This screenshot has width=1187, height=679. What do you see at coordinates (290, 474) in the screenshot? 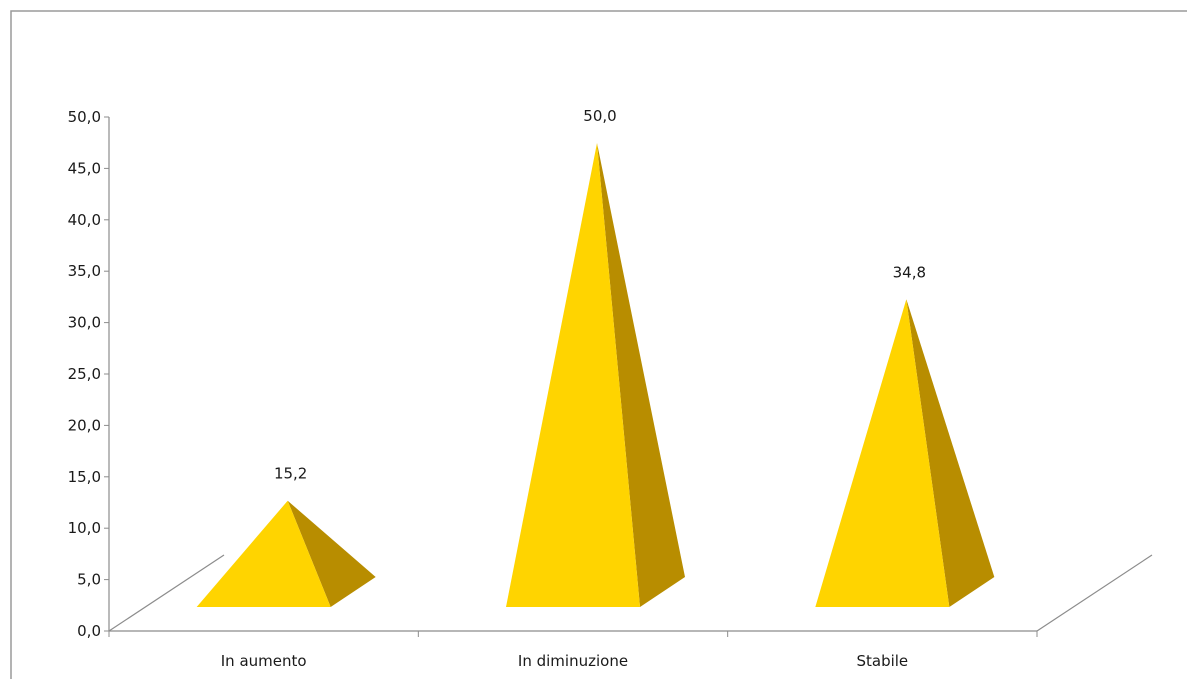
I see `data-label: 15,2` at bounding box center [290, 474].